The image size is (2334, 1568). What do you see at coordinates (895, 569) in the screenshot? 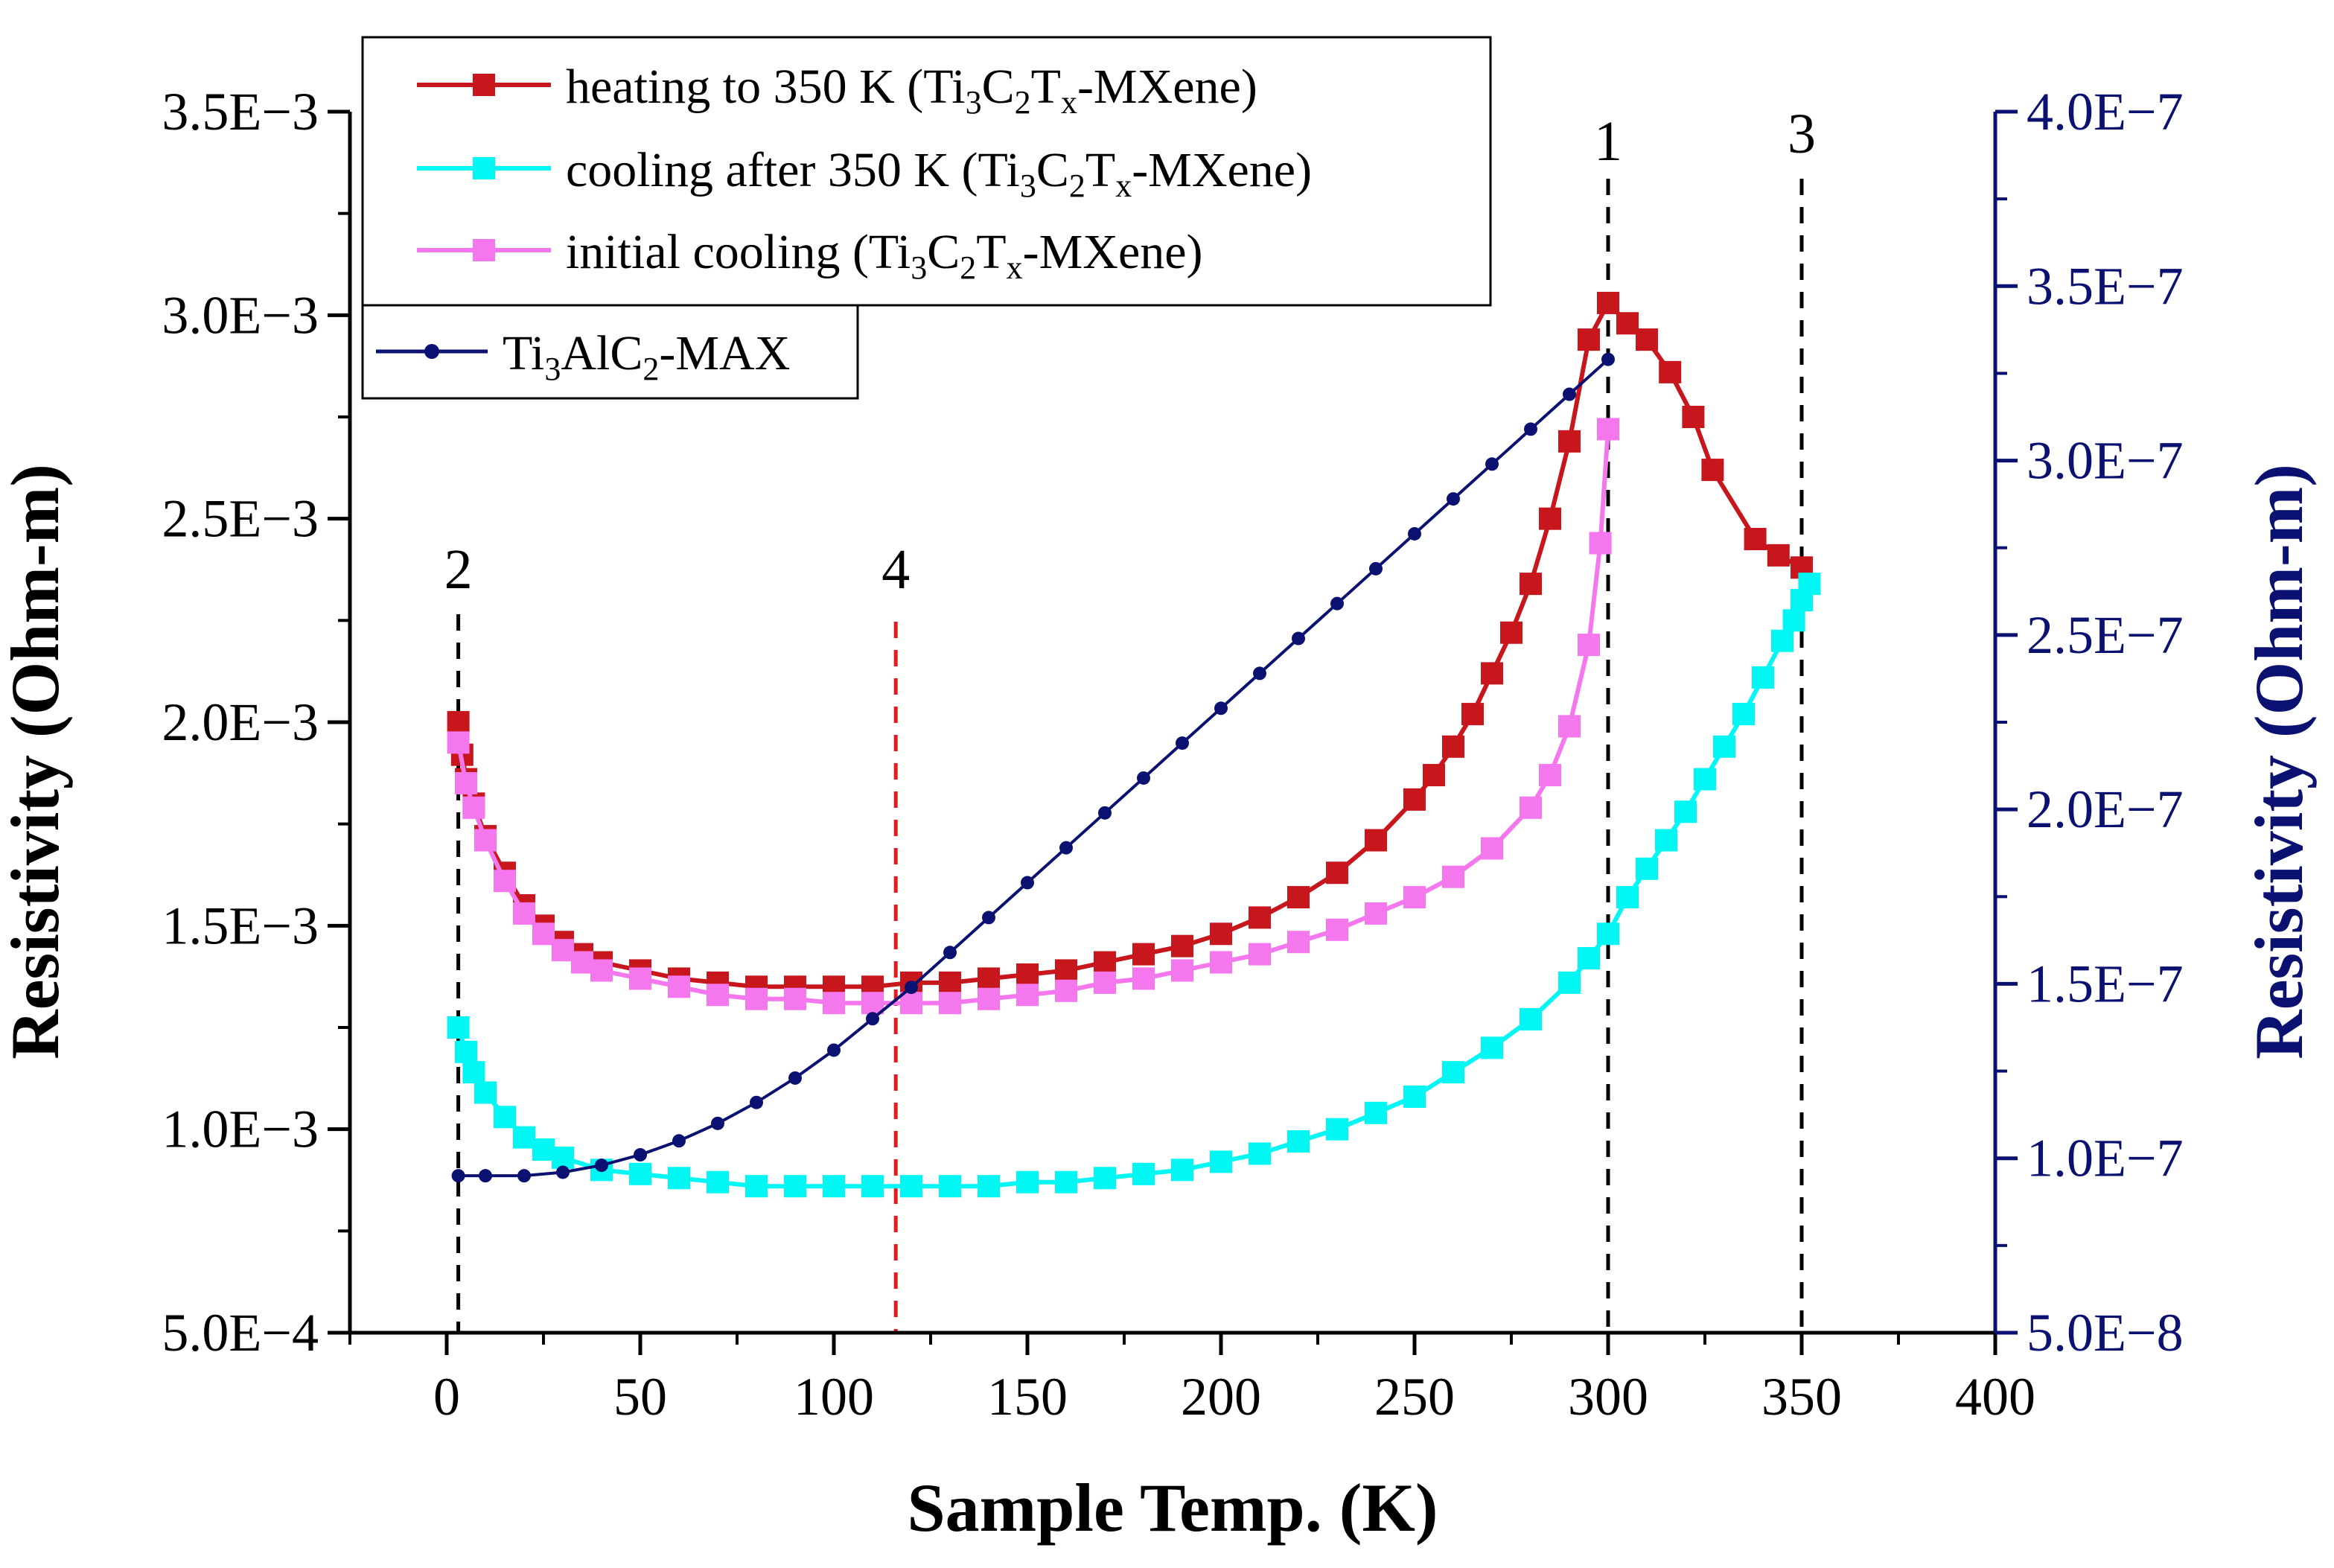
I see `marker-label-4: 4` at bounding box center [895, 569].